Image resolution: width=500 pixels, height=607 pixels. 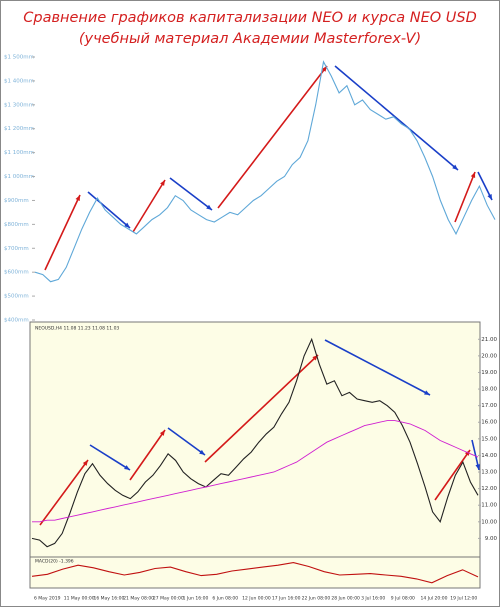 I want to click on y-tick-label: $1 500mm, so click(x=19, y=58).